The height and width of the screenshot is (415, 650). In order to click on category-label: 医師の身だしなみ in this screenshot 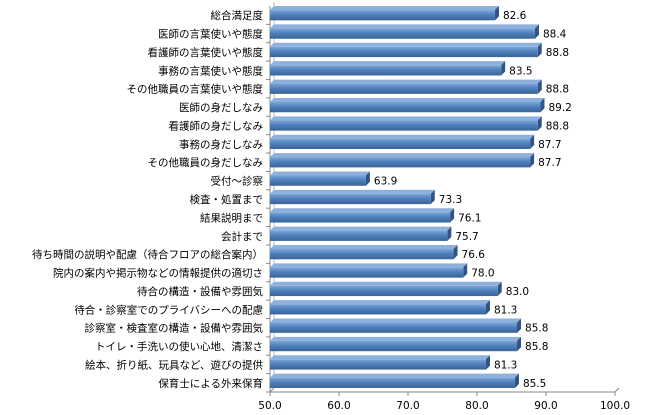, I will do `click(221, 107)`.